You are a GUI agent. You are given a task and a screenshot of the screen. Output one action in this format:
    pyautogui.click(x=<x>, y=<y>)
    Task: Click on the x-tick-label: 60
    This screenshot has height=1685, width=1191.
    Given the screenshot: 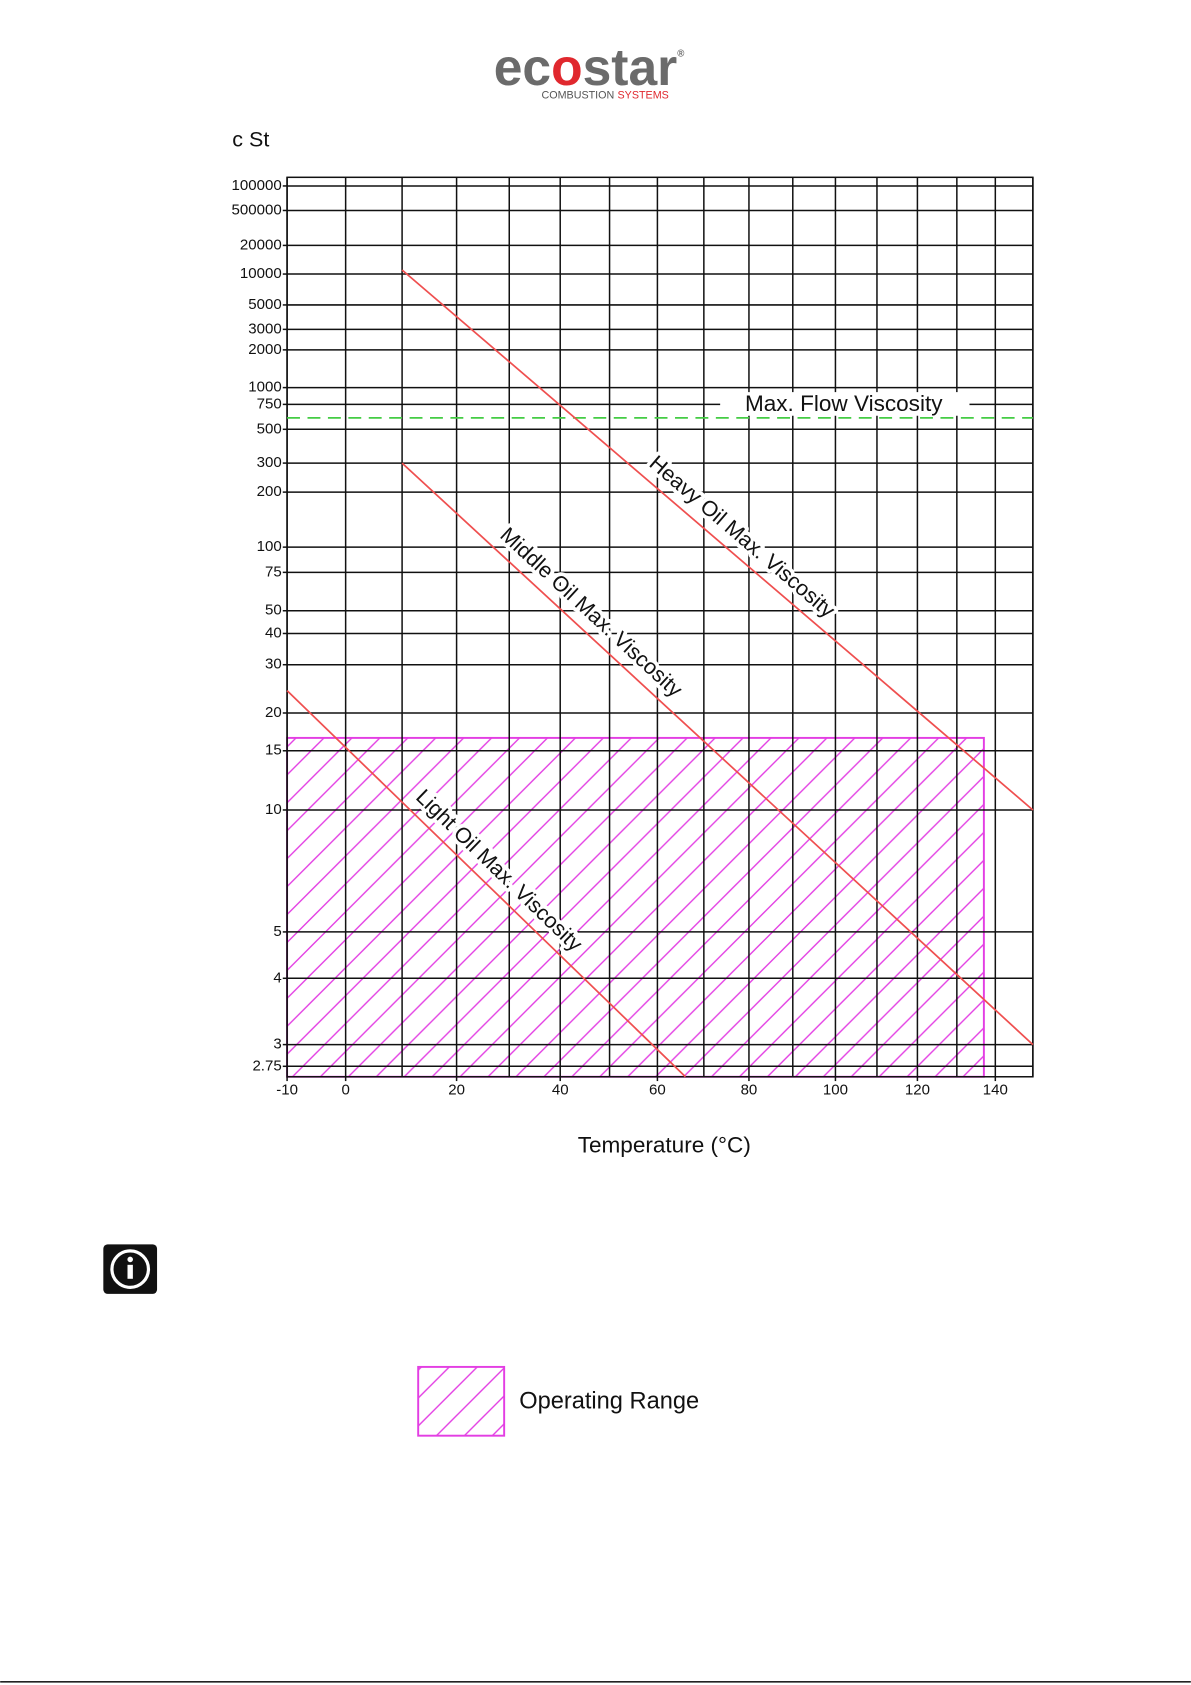 What is the action you would take?
    pyautogui.click(x=657, y=1090)
    